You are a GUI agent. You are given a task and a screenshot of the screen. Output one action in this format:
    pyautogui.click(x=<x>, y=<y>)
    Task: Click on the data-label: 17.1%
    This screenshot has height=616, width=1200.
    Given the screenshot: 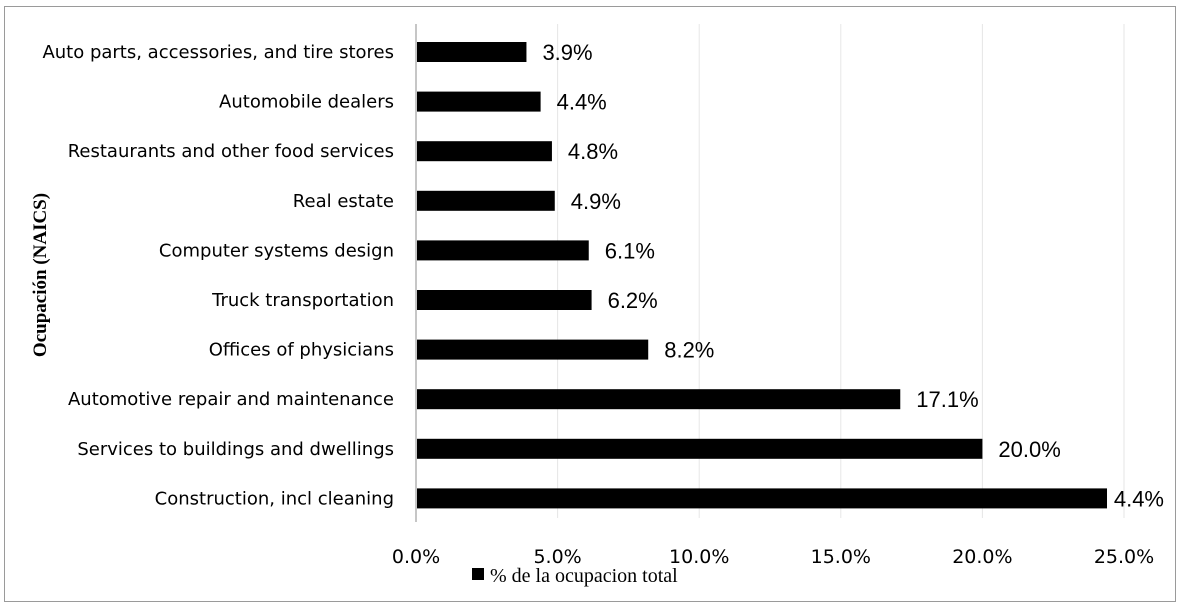 What is the action you would take?
    pyautogui.click(x=947, y=399)
    